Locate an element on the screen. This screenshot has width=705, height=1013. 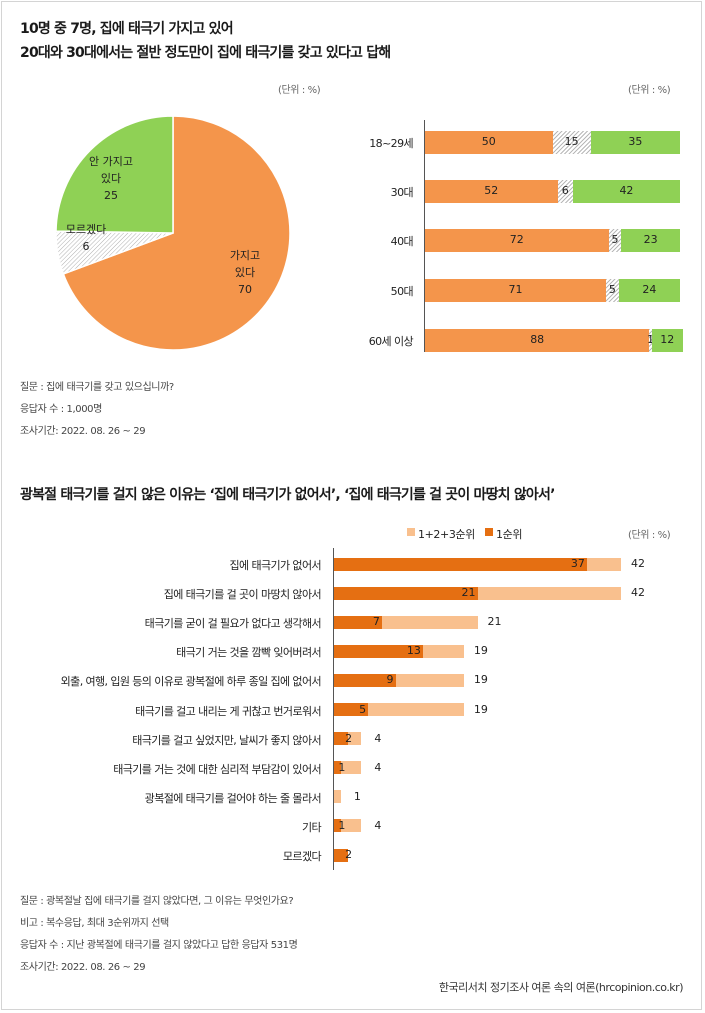
age-category-label: 30대 is located at coordinates (402, 192).